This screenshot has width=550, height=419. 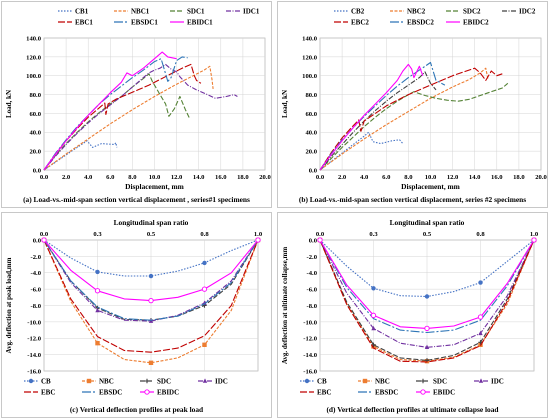 What do you see at coordinates (199, 177) in the screenshot?
I see `x-tick-label: 14.0` at bounding box center [199, 177].